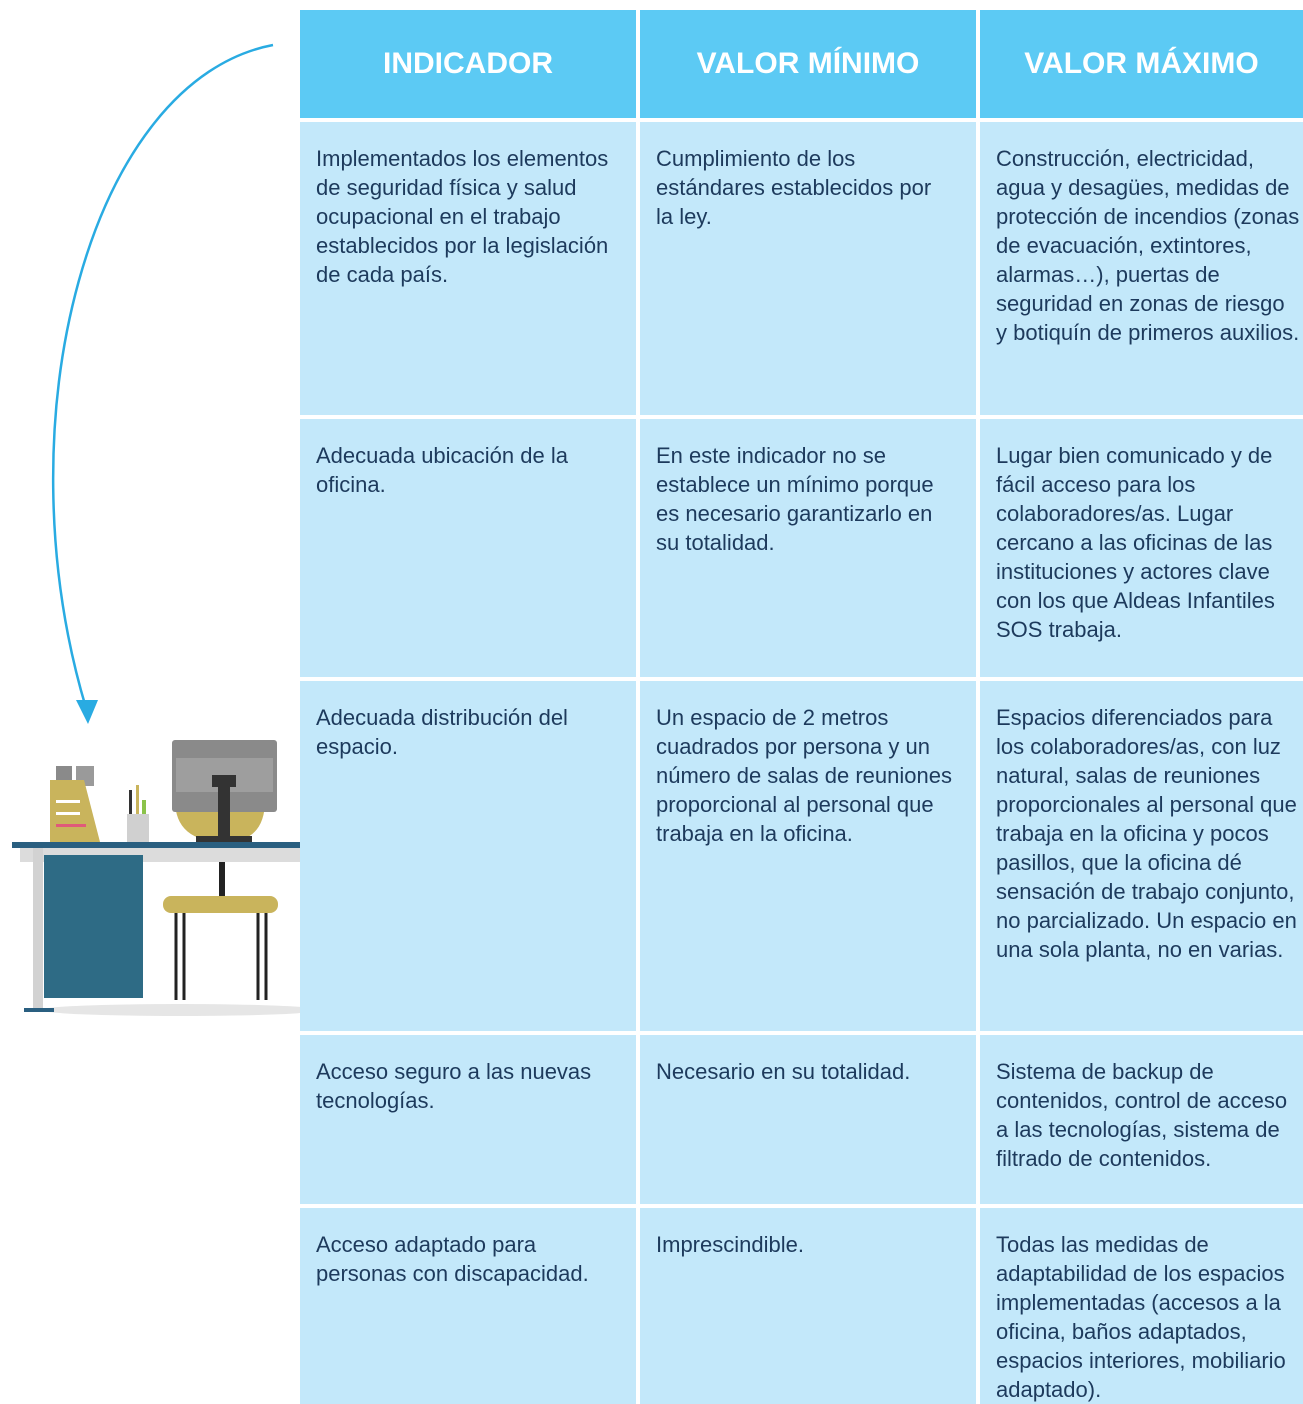  I want to click on desk-drawer, so click(93, 926).